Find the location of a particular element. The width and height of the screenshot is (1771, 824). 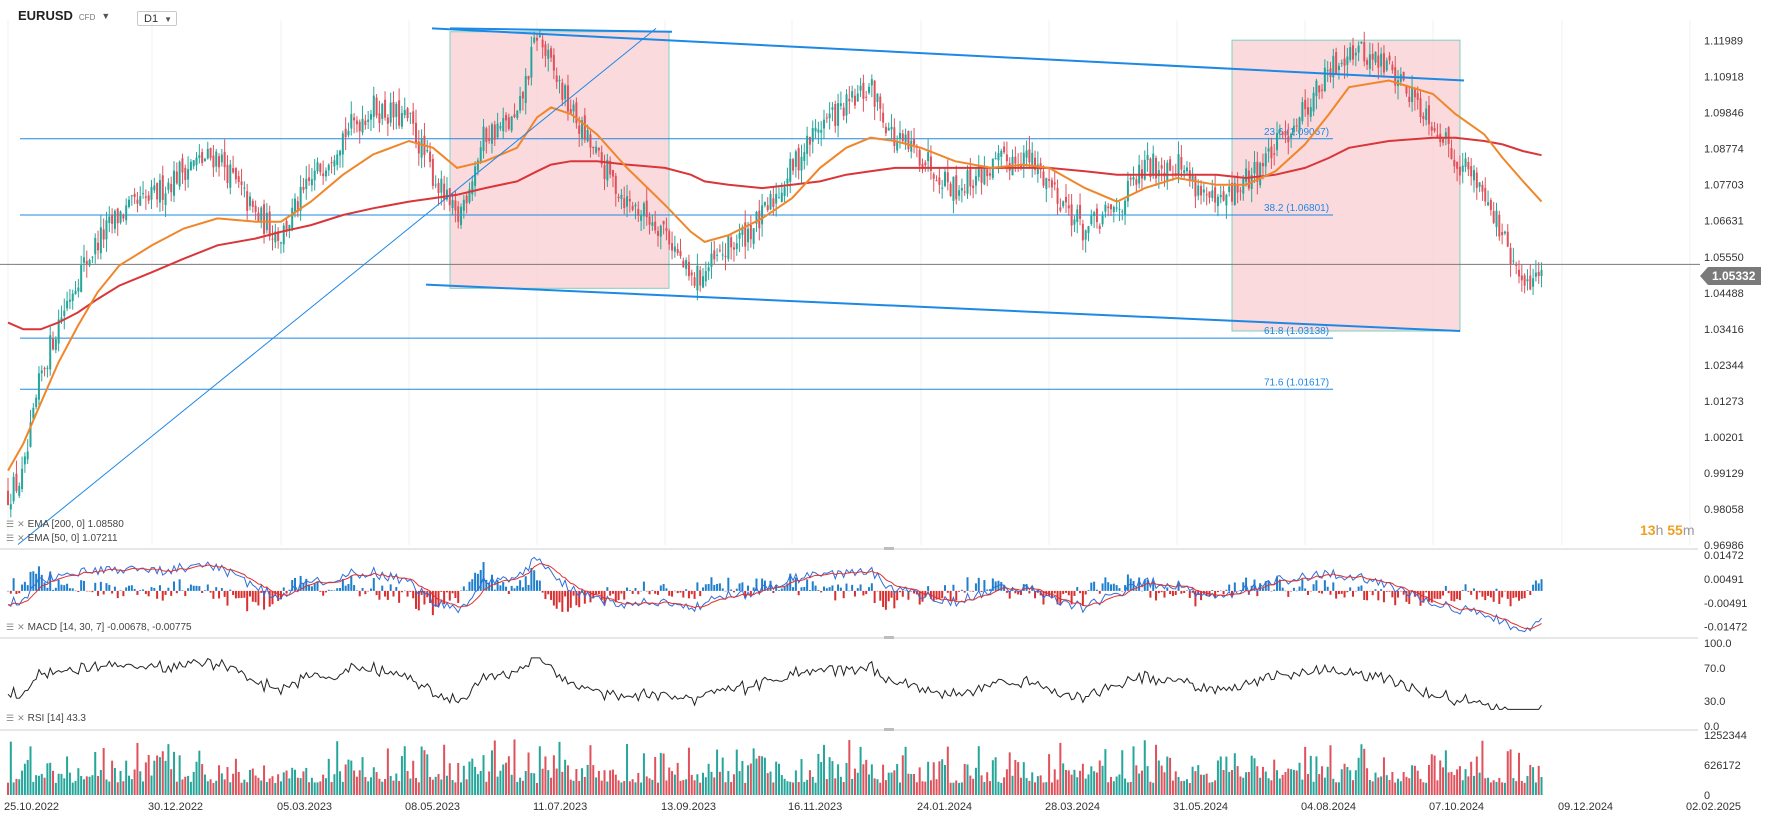

macd-legend: ☰ ✕ MACD [14, 30, 7] -0.00678, -0.00775 is located at coordinates (99, 627).